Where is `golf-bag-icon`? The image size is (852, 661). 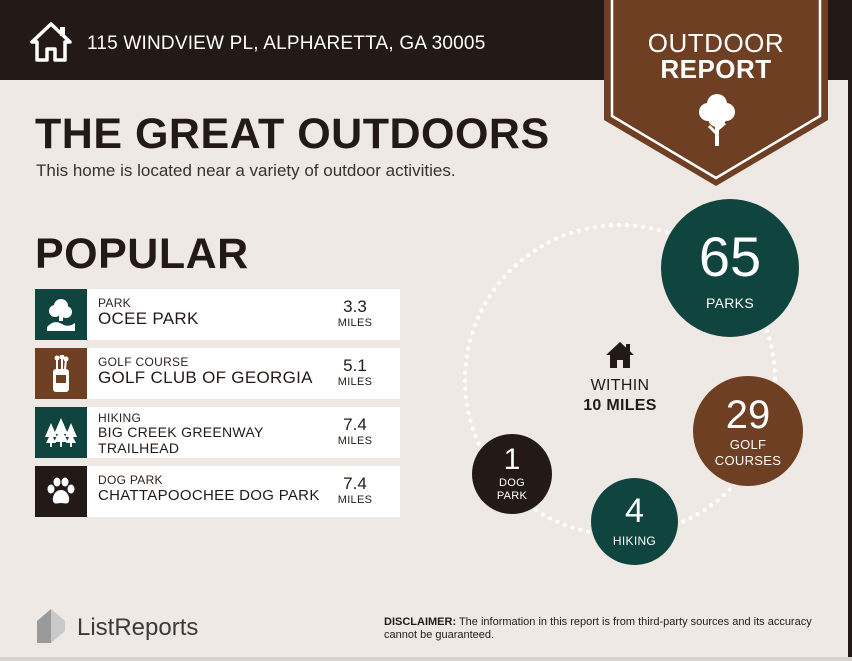 golf-bag-icon is located at coordinates (61, 373).